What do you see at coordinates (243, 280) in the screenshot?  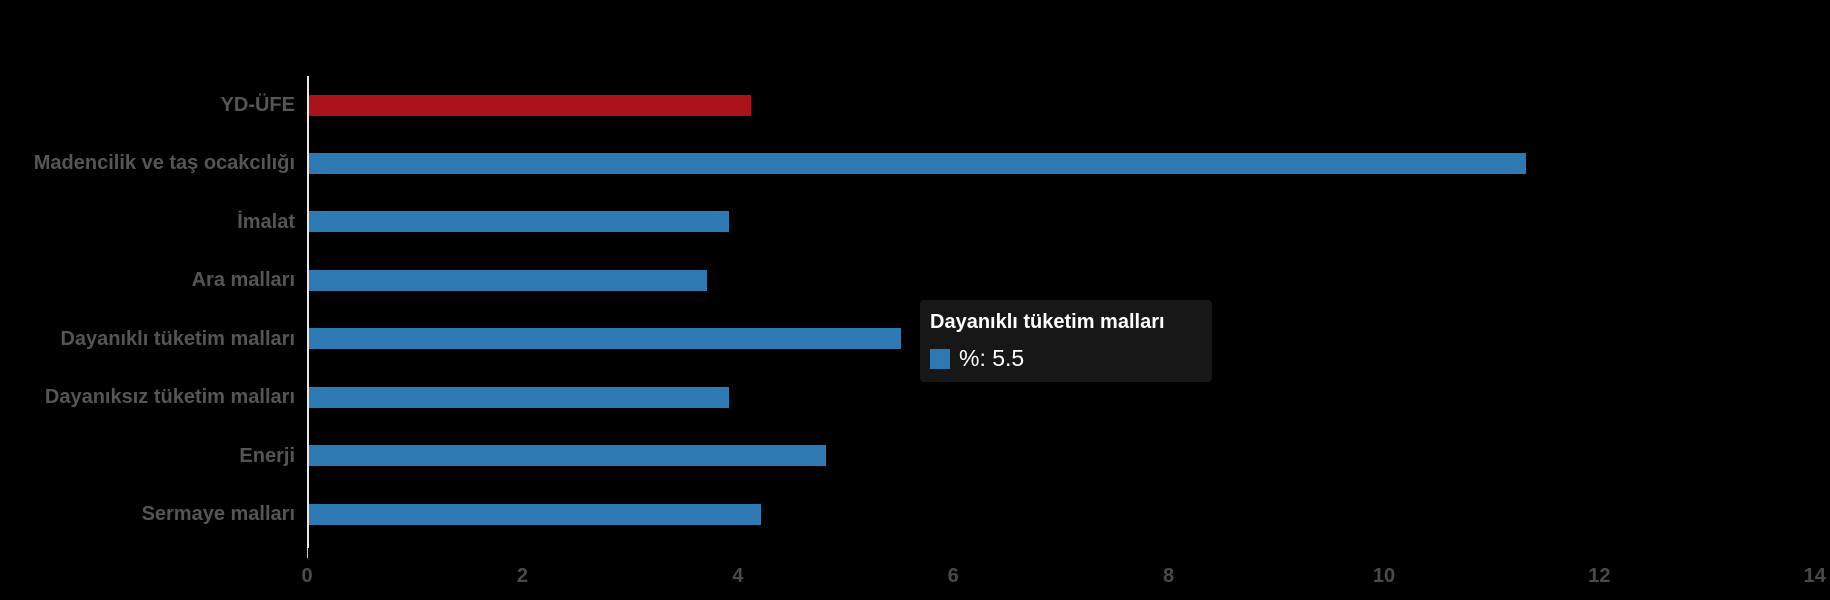 I see `category-label: Ara malları` at bounding box center [243, 280].